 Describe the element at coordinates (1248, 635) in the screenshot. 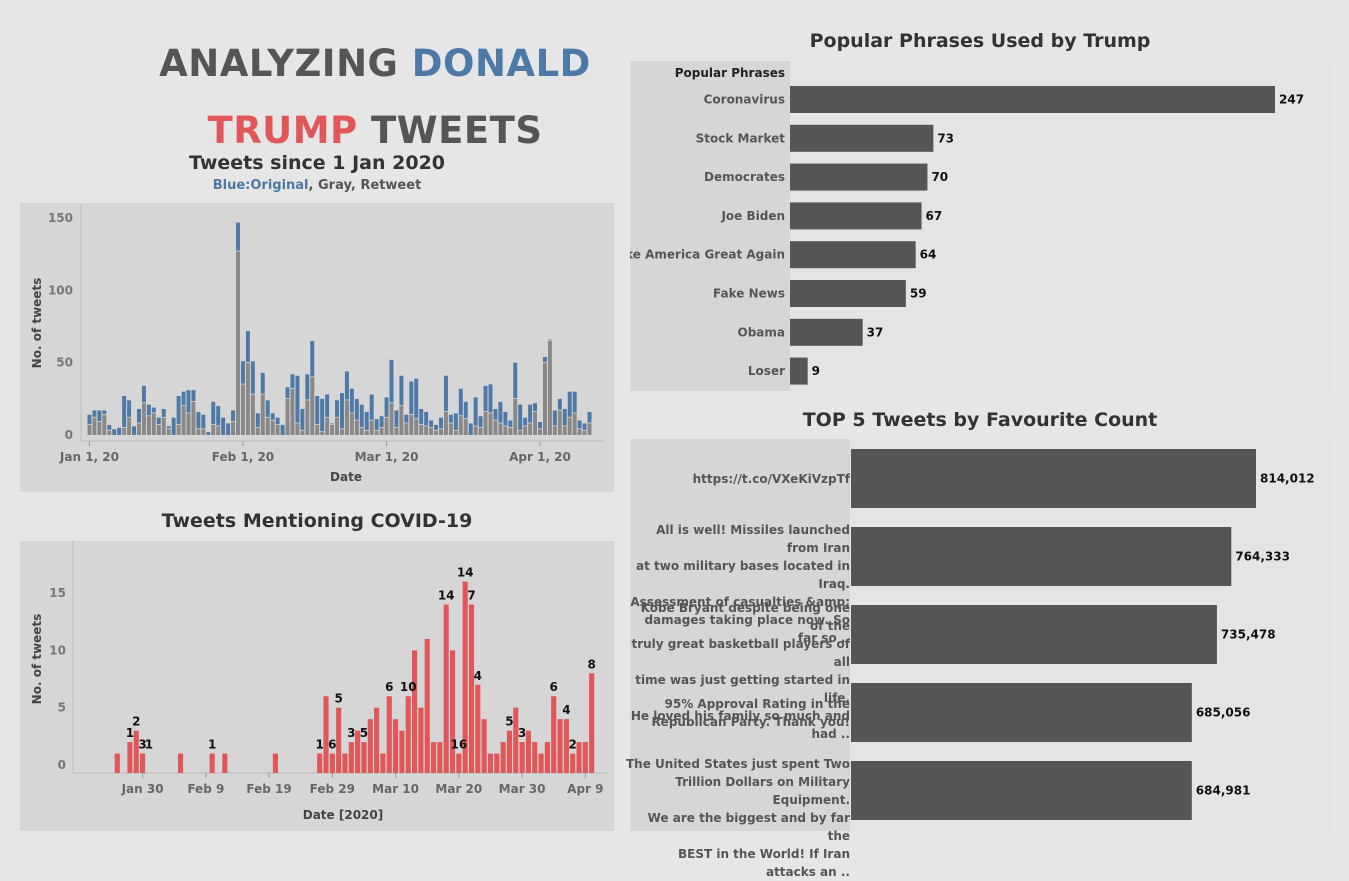

I see `top5-bar-value-label: 735,478` at that location.